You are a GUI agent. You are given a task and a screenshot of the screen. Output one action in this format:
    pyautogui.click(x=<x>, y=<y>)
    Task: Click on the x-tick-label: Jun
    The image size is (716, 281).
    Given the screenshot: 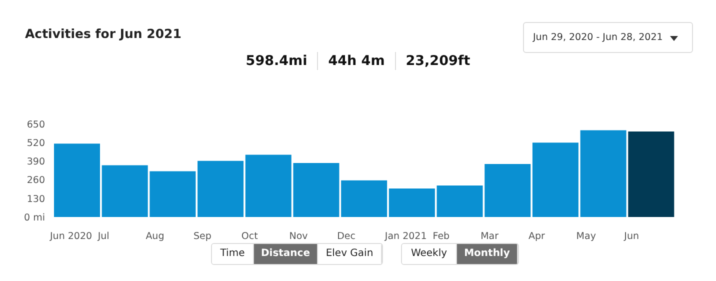 What is the action you would take?
    pyautogui.click(x=631, y=236)
    